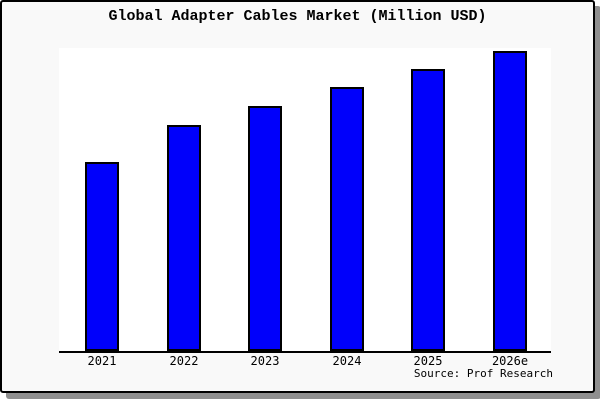 This screenshot has height=400, width=600. I want to click on source-credit: Source: Prof Research, so click(483, 373).